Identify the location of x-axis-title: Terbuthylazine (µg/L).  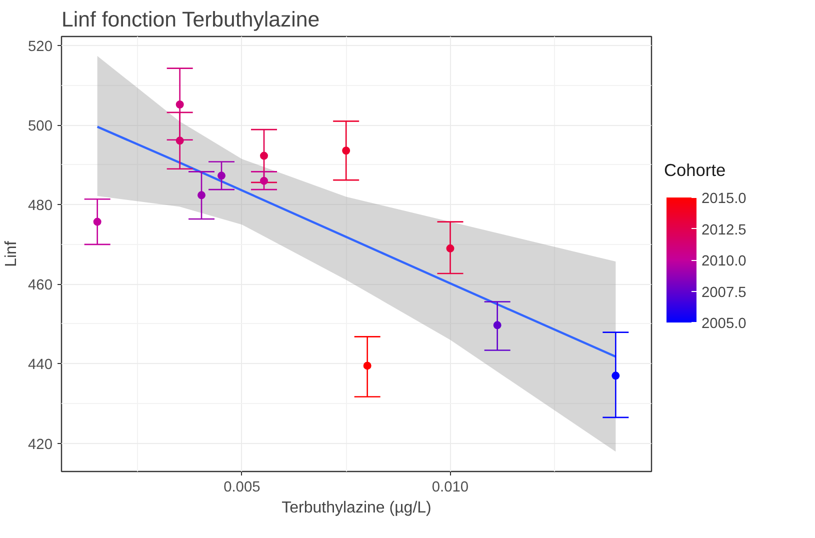
(357, 508).